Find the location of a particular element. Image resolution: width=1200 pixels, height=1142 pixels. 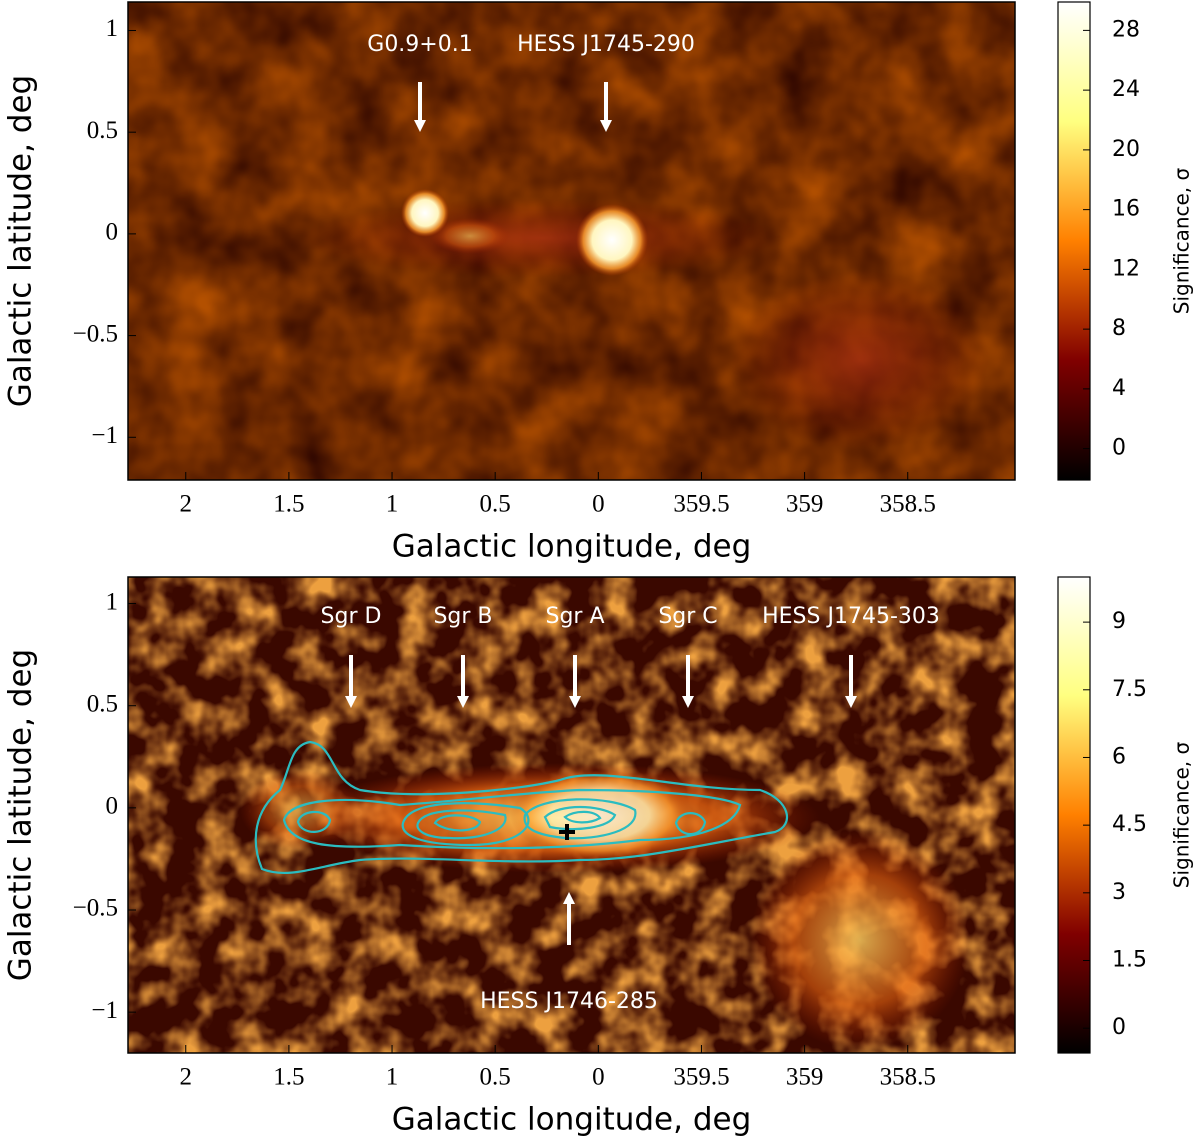

colorbar-tick-label: 20 is located at coordinates (1126, 149).